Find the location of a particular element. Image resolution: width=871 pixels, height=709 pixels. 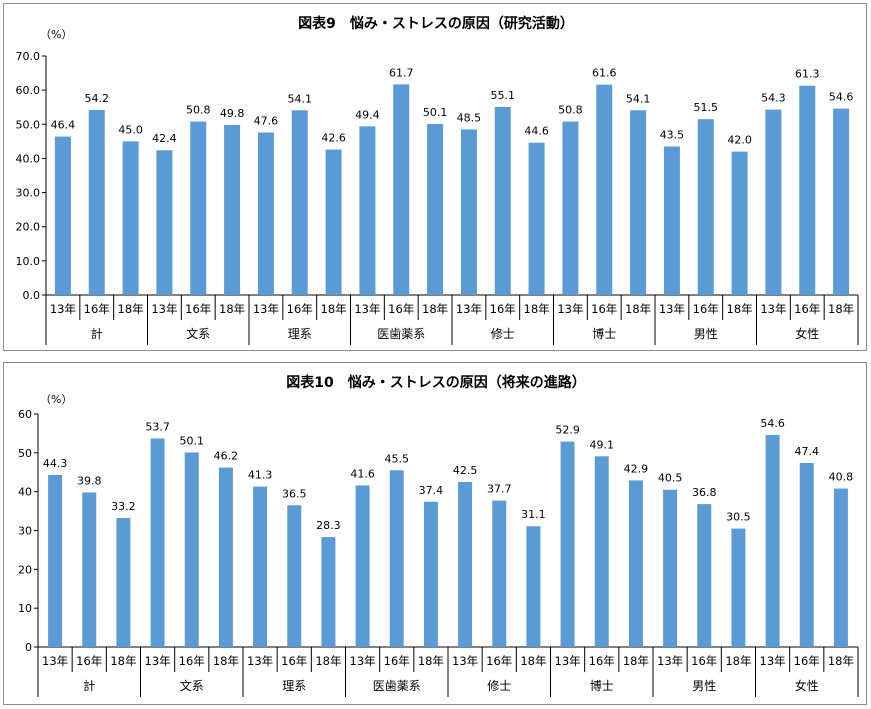

chart-1-data-label: 54.6 is located at coordinates (841, 97).